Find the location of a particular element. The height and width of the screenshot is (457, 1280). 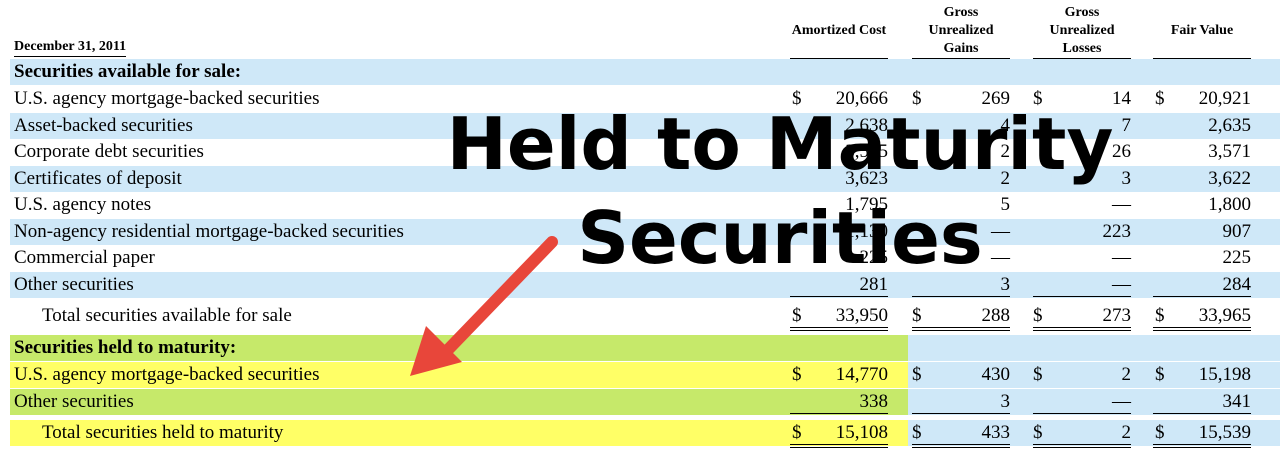

value-fair: 33,965 is located at coordinates (1224, 315).